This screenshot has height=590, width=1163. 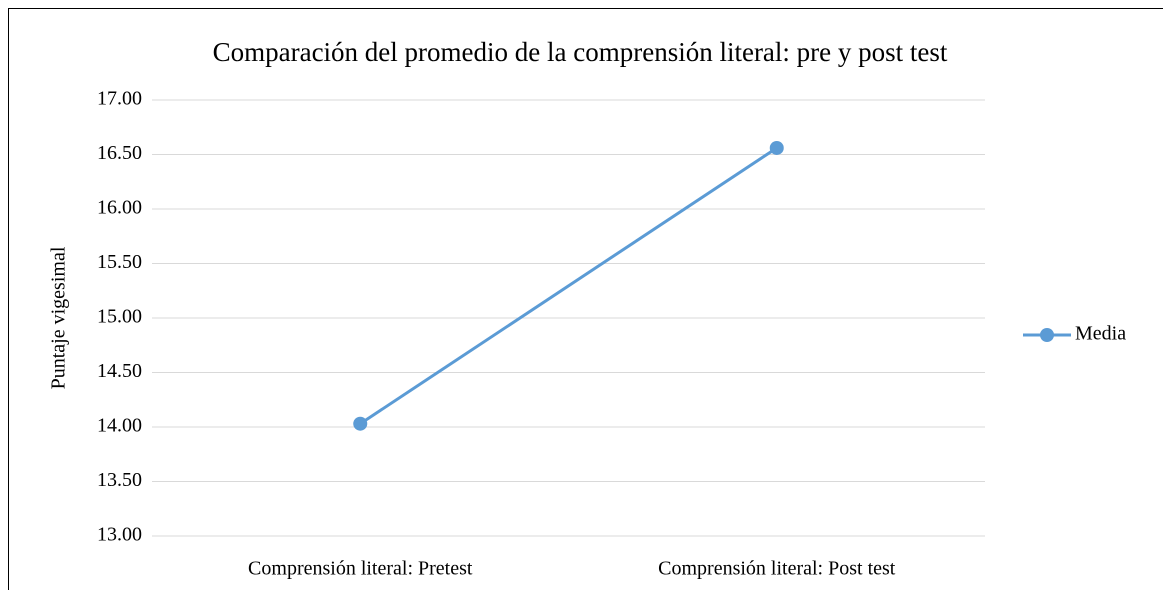 What do you see at coordinates (1047, 335) in the screenshot?
I see `legend-marker` at bounding box center [1047, 335].